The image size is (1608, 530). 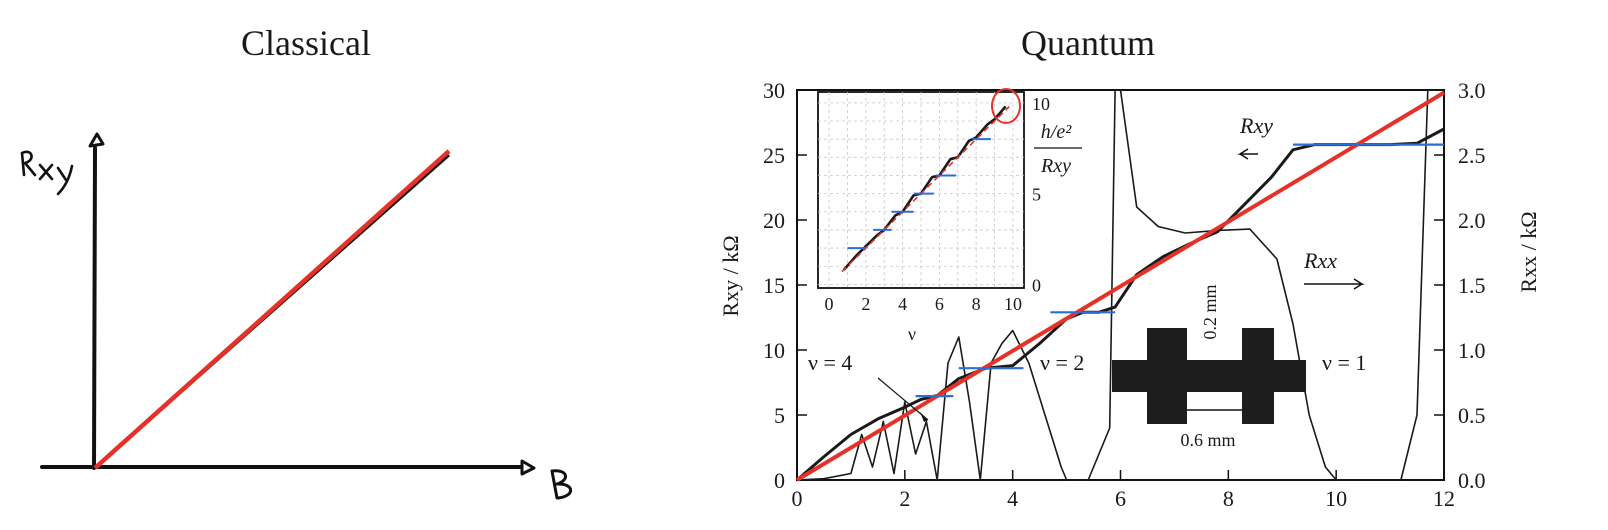 I want to click on inset-ytick-label-2: 10, so click(x=1041, y=104).